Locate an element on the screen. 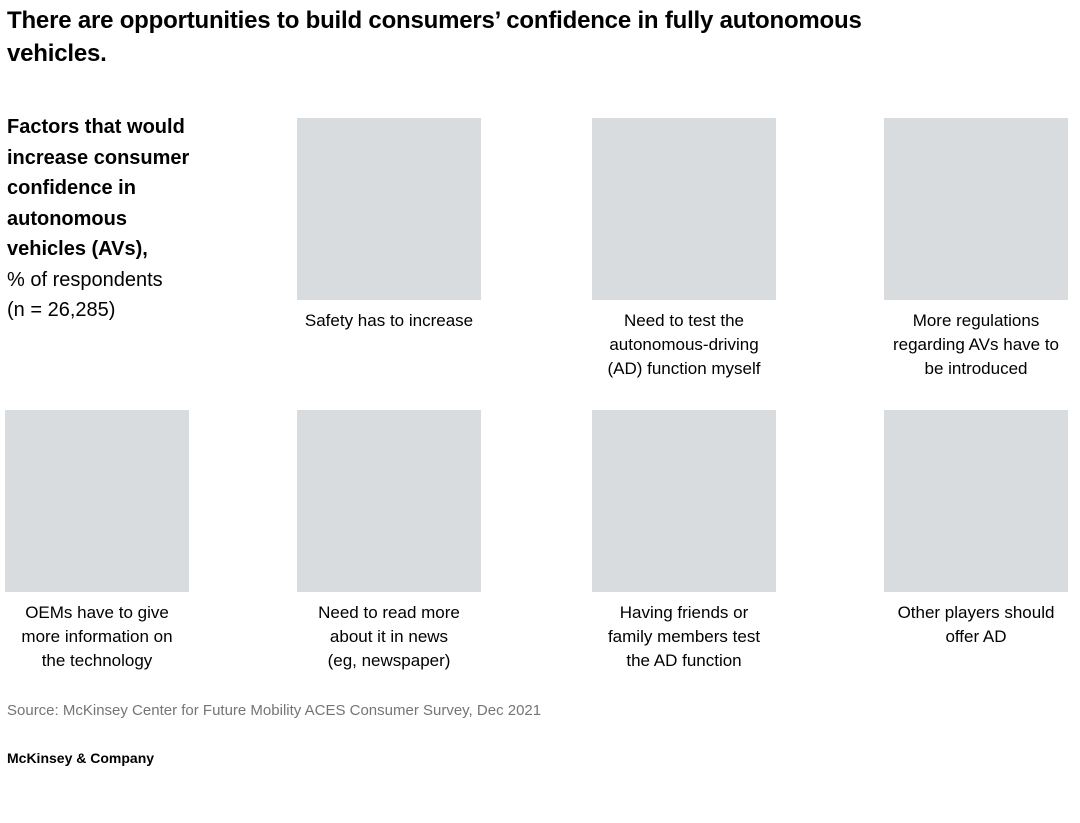 The image size is (1080, 823). card-caption: Safety has to increase is located at coordinates (389, 320).